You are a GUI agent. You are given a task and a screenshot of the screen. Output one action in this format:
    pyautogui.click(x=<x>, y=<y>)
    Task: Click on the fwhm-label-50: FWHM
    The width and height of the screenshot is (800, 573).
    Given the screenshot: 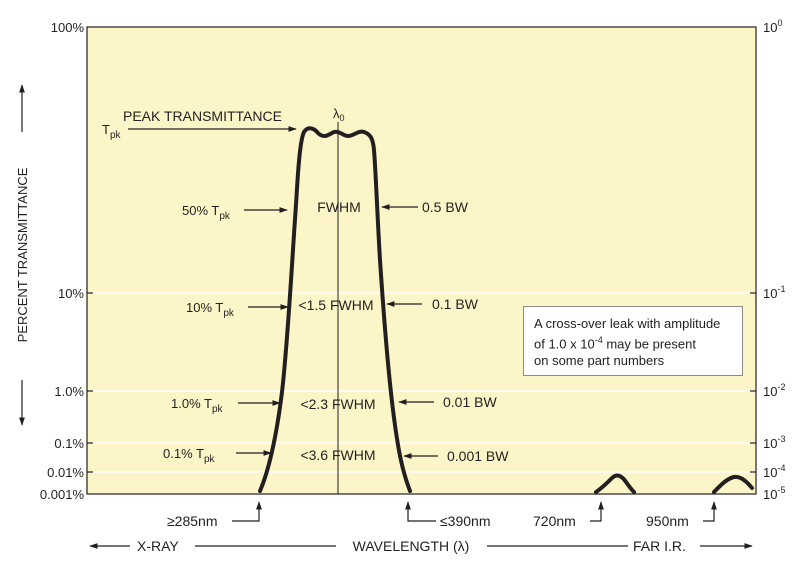 What is the action you would take?
    pyautogui.click(x=339, y=207)
    